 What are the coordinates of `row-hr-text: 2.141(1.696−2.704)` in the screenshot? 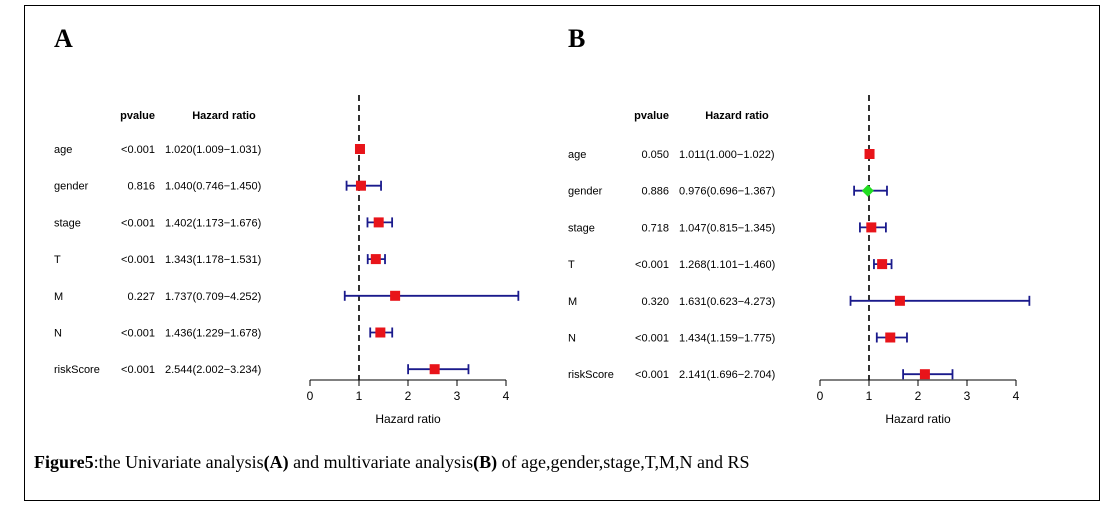 It's located at (727, 375).